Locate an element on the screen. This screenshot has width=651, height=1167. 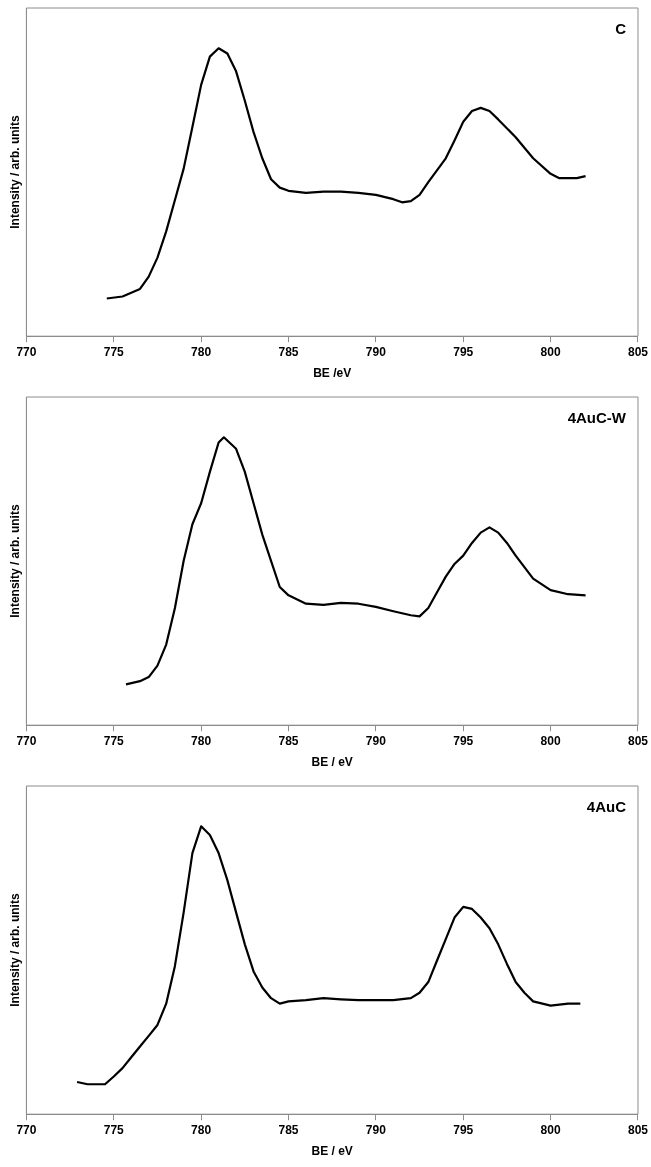
chart-title: C is located at coordinates (621, 28).